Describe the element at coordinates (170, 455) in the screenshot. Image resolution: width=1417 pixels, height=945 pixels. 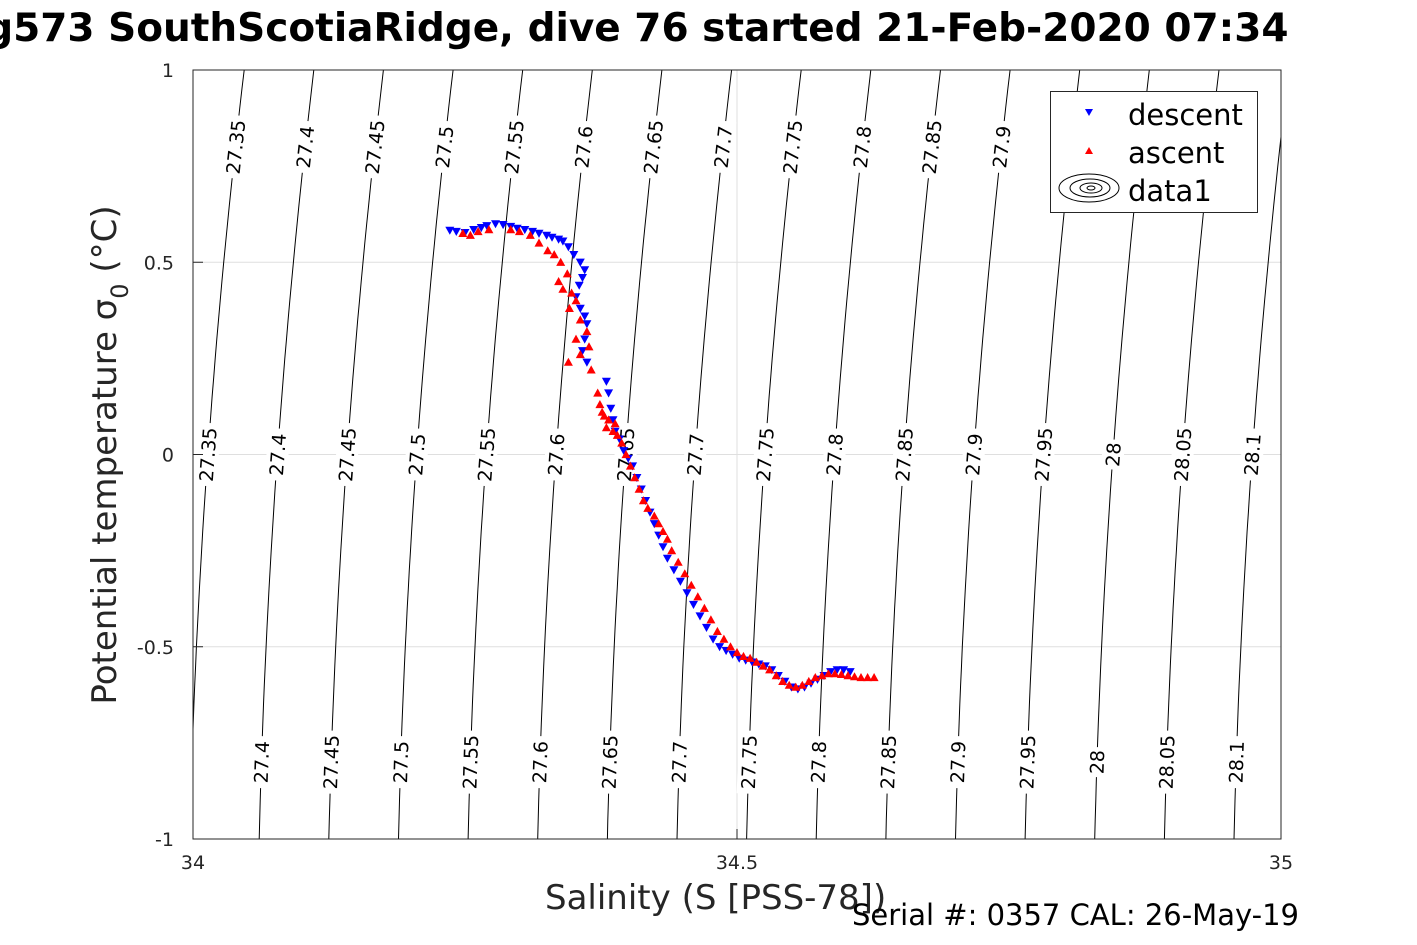
I see `y-axis-ticks: -1 -0.5 0 0.5 1` at that location.